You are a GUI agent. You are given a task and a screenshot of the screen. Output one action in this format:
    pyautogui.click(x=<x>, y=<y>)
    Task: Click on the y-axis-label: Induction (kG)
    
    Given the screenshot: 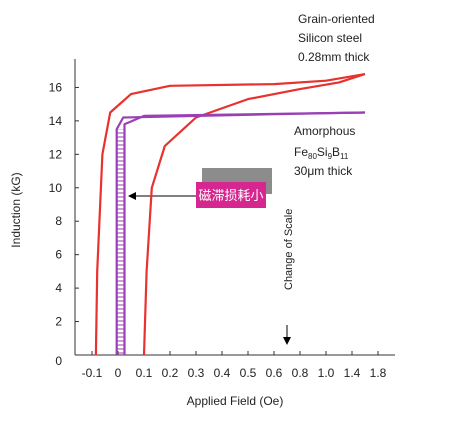 What is the action you would take?
    pyautogui.click(x=16, y=209)
    